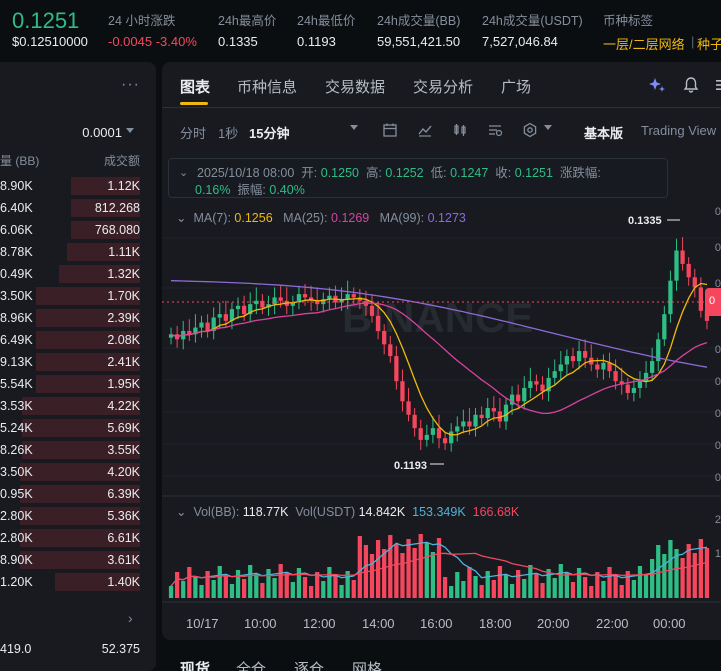 The image size is (721, 671). I want to click on x-axis-label: 10/17, so click(202, 623).